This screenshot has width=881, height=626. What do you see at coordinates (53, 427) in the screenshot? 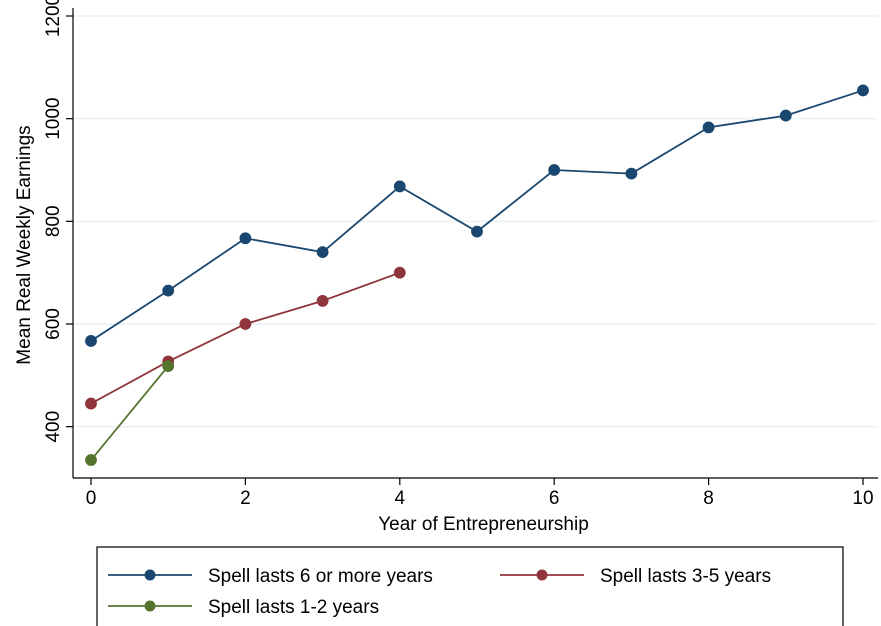
I see `y-tick-label: 400` at bounding box center [53, 427].